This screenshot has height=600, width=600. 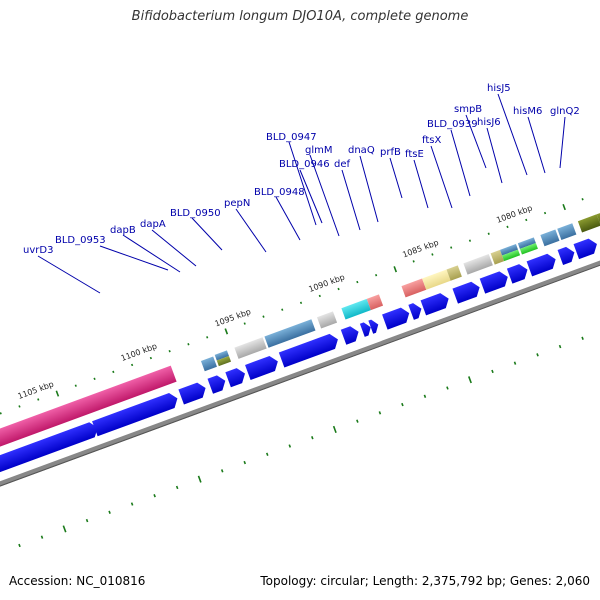 I want to click on gene-label-prfB: prfB, so click(x=390, y=152).